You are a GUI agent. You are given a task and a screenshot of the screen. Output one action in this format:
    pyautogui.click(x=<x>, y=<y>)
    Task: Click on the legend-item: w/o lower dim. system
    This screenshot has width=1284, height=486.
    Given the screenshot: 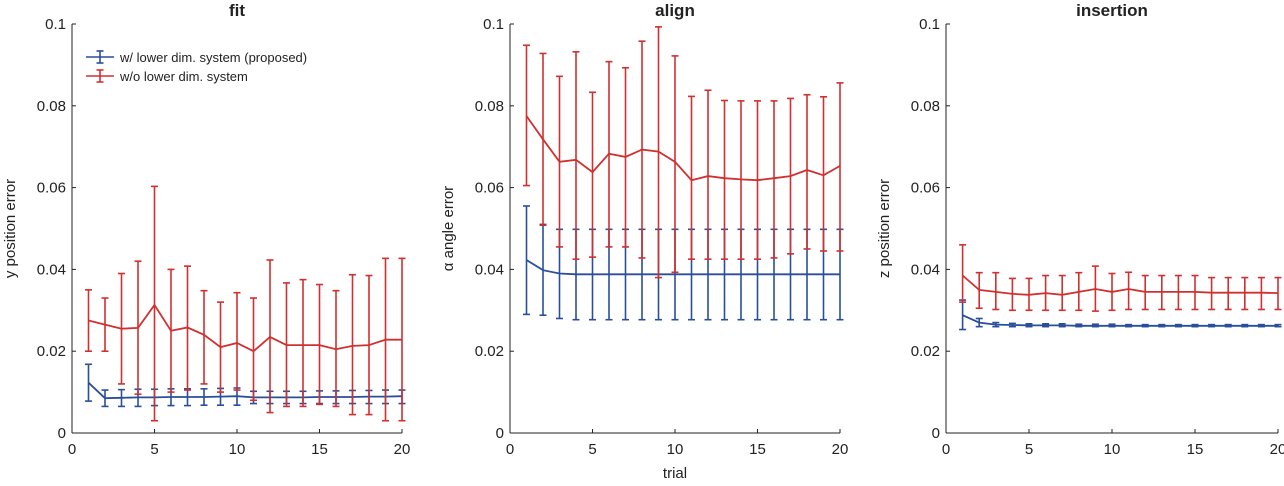 What is the action you would take?
    pyautogui.click(x=167, y=76)
    